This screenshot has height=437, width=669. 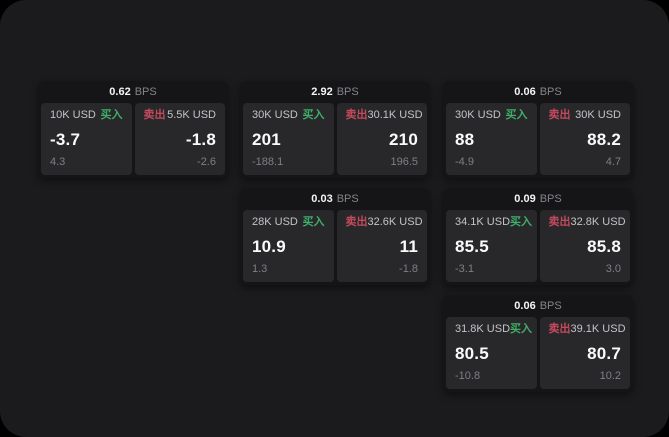 I want to click on buy-change: 1.3, so click(x=260, y=269).